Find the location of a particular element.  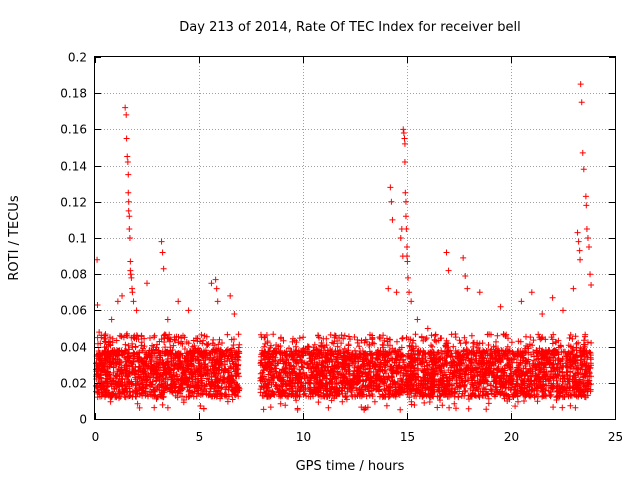

x-tick-label: 0 is located at coordinates (96, 437).